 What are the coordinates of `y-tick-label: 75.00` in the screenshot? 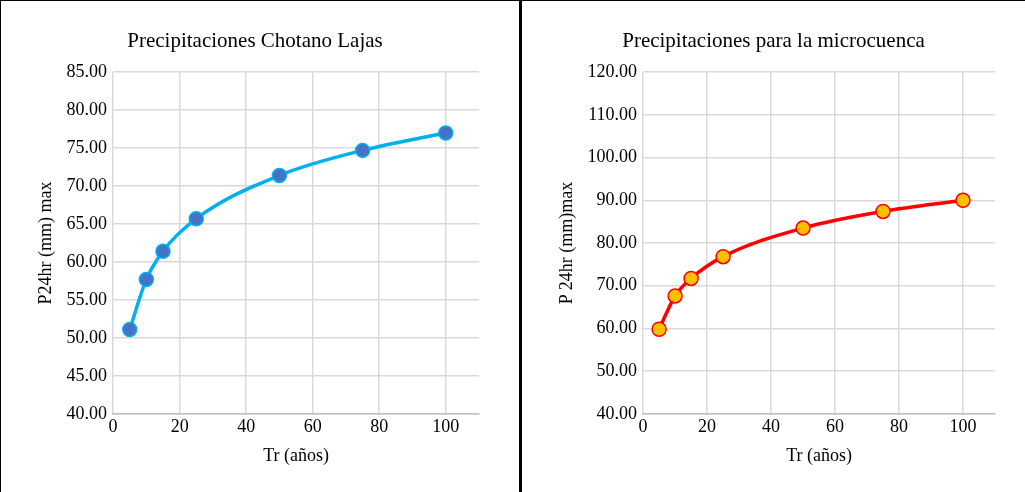 It's located at (87, 146).